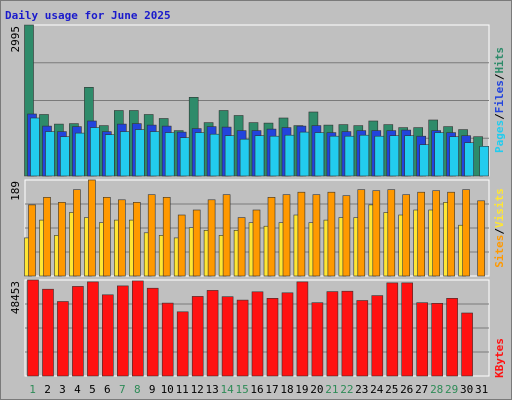 The image size is (512, 404). What do you see at coordinates (15, 297) in the screenshot?
I see `y-max-label: 48453` at bounding box center [15, 297].